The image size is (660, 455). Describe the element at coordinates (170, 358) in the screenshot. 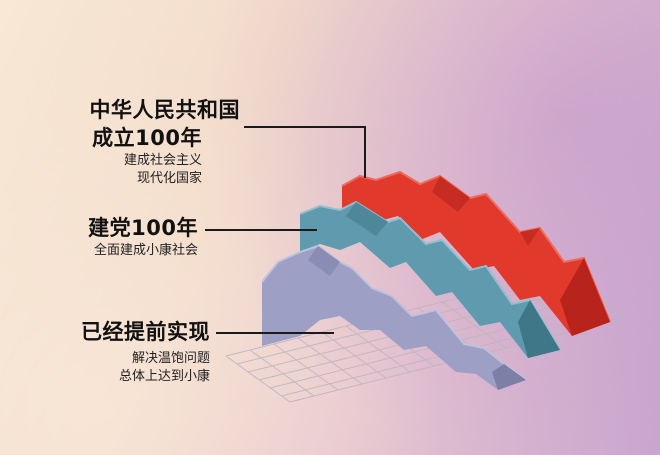

I see `milestone-3-desc-line1: 解决温饱问题` at that location.